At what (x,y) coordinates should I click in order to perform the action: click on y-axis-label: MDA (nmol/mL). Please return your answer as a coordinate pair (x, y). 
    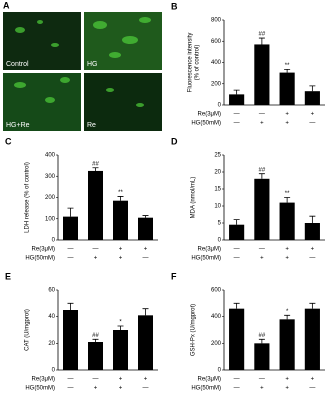
    Looking at the image, I should click on (194, 198).